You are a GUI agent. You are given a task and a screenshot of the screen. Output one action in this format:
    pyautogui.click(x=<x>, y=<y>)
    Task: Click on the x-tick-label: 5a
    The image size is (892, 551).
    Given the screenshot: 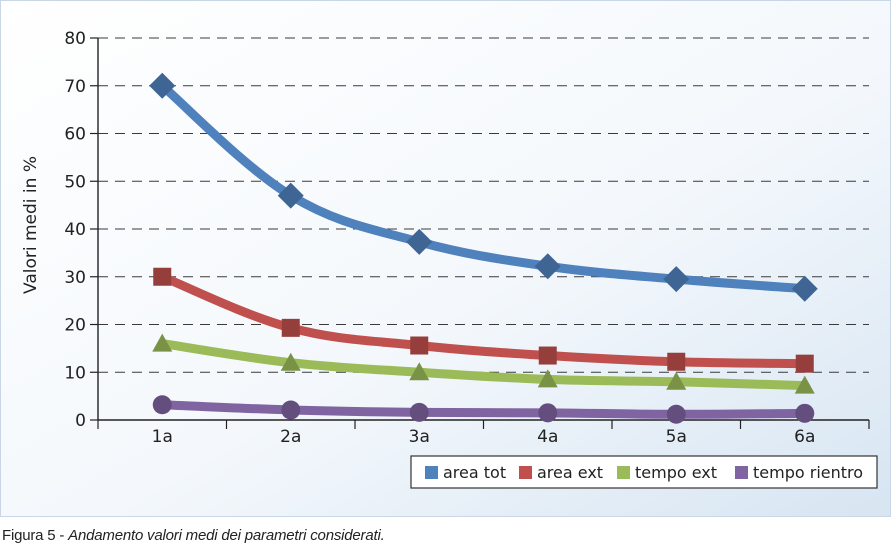 What is the action you would take?
    pyautogui.click(x=676, y=437)
    